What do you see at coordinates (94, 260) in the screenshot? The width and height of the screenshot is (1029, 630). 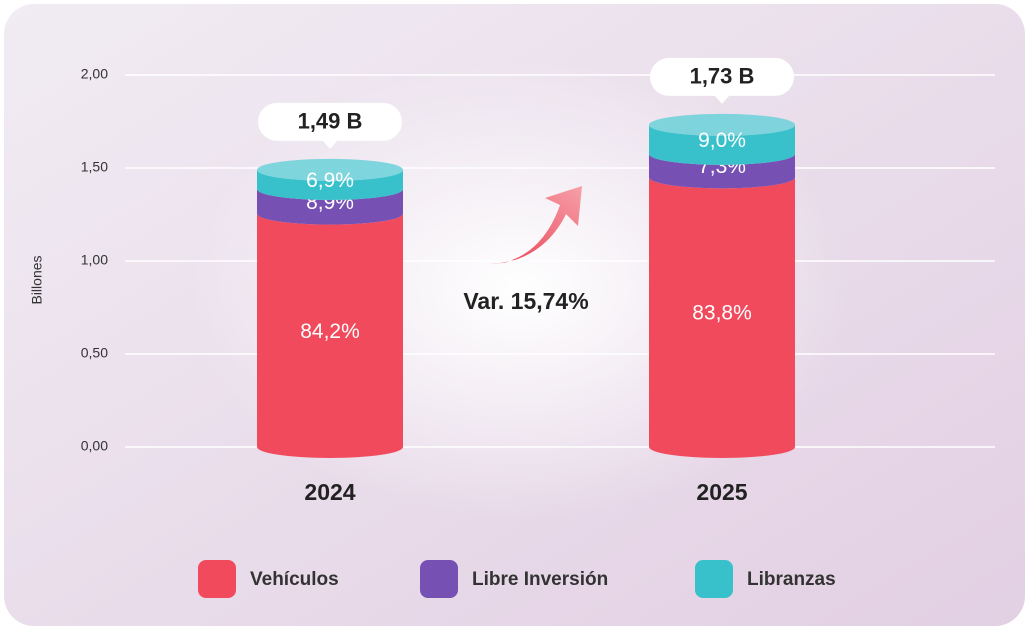 I see `y-tick-label: 1,00` at bounding box center [94, 260].